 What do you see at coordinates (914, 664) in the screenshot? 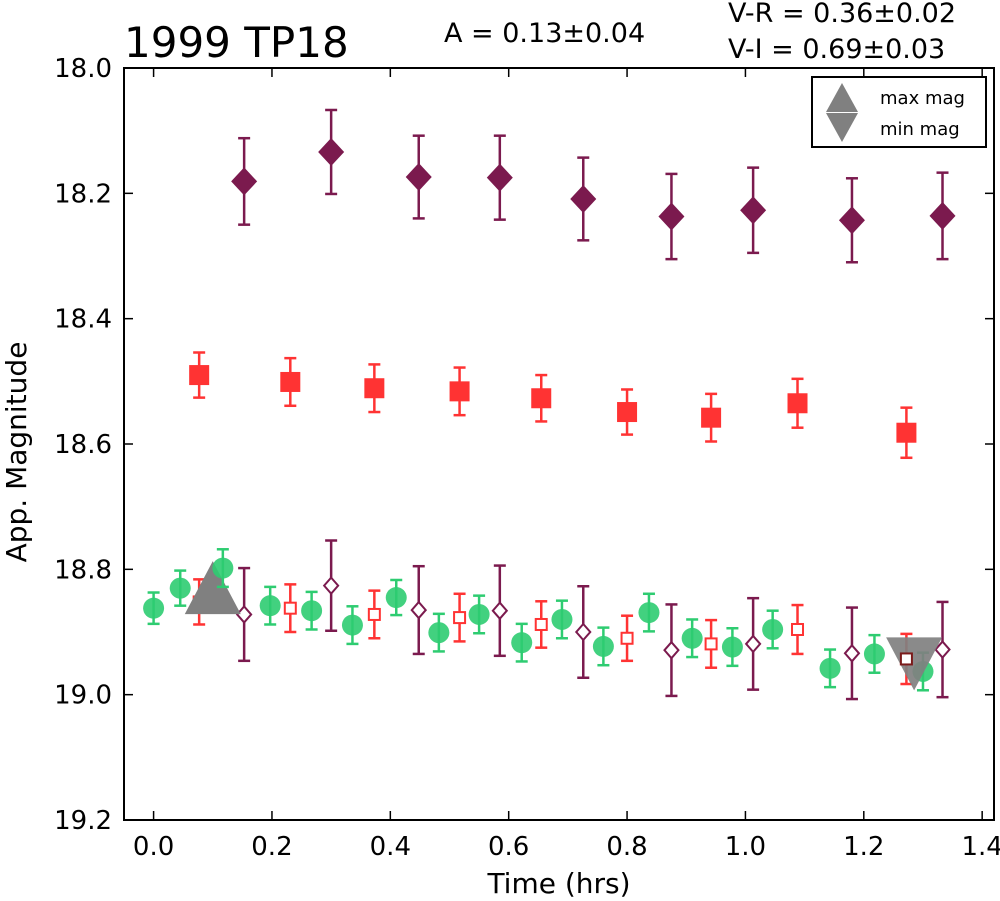
I see `min-mag-marker` at bounding box center [914, 664].